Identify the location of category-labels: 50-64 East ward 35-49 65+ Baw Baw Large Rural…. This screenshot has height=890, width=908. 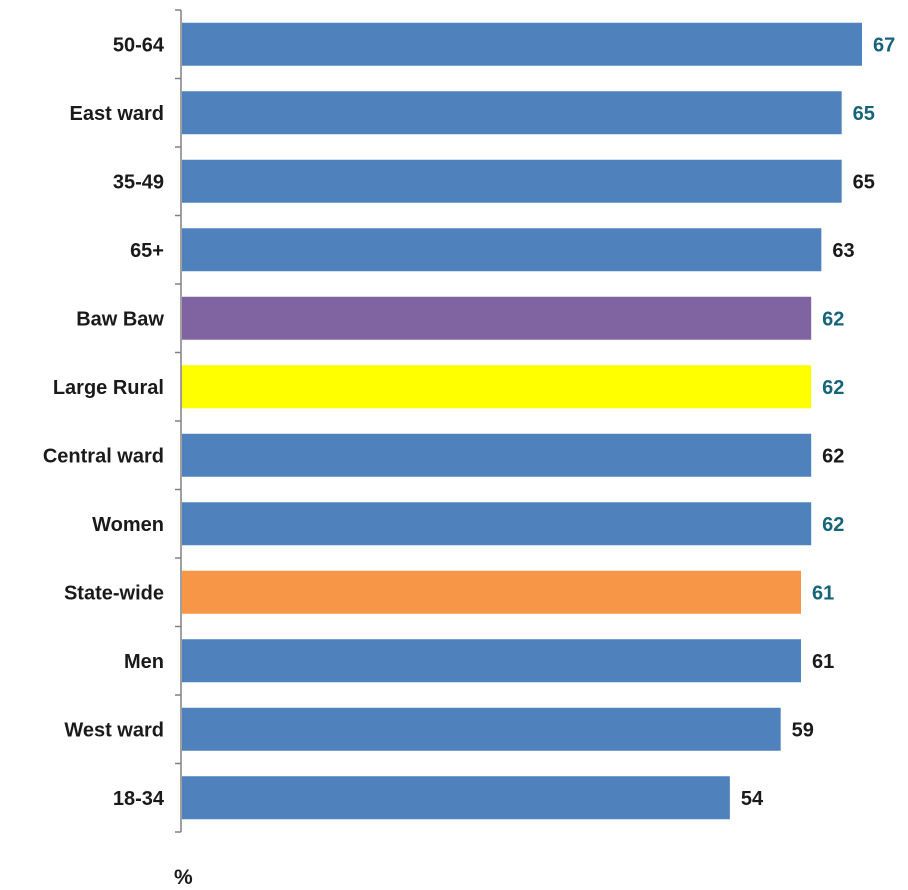
(104, 422).